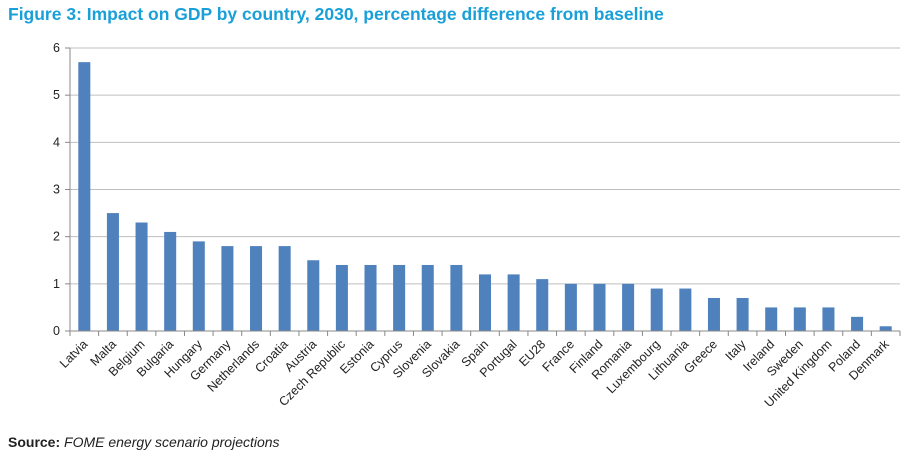 Image resolution: width=914 pixels, height=464 pixels. Describe the element at coordinates (56, 142) in the screenshot. I see `y-tick-label: 4` at that location.